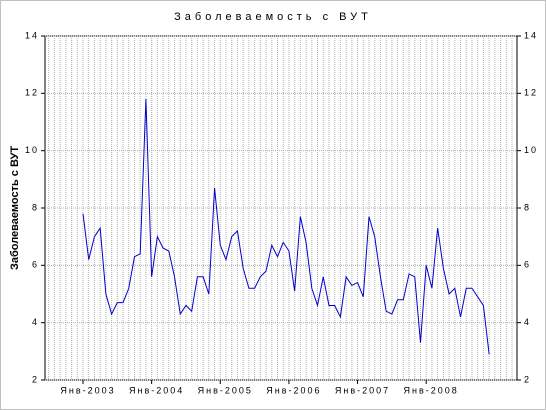 The height and width of the screenshot is (410, 546). Describe the element at coordinates (225, 390) in the screenshot. I see `x-tick-label: Янв-2005` at that location.